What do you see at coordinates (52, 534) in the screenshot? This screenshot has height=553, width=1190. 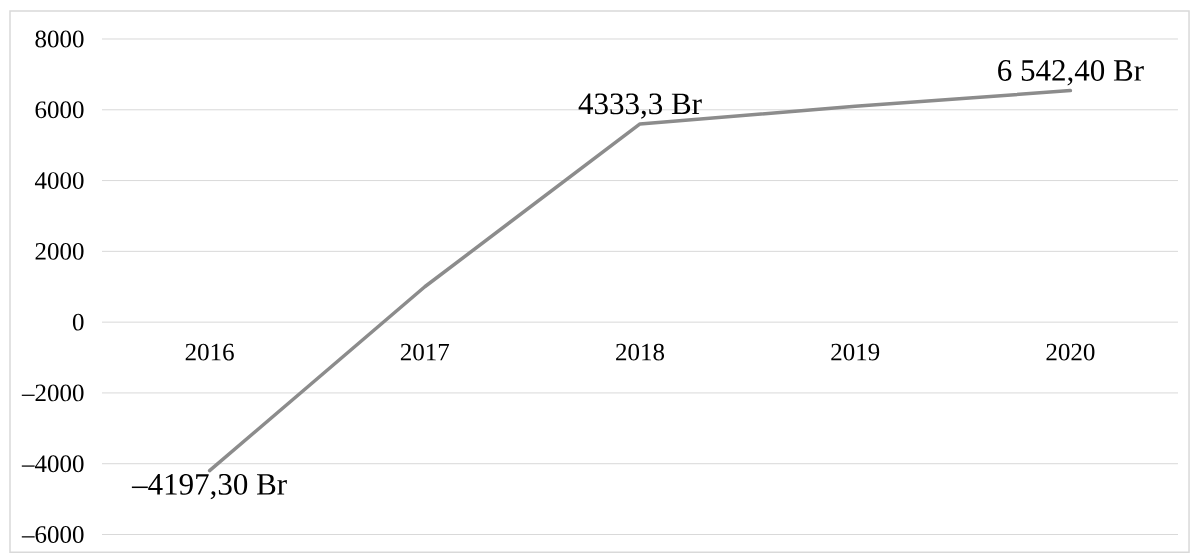 I see `y-tick-label: –6000` at bounding box center [52, 534].